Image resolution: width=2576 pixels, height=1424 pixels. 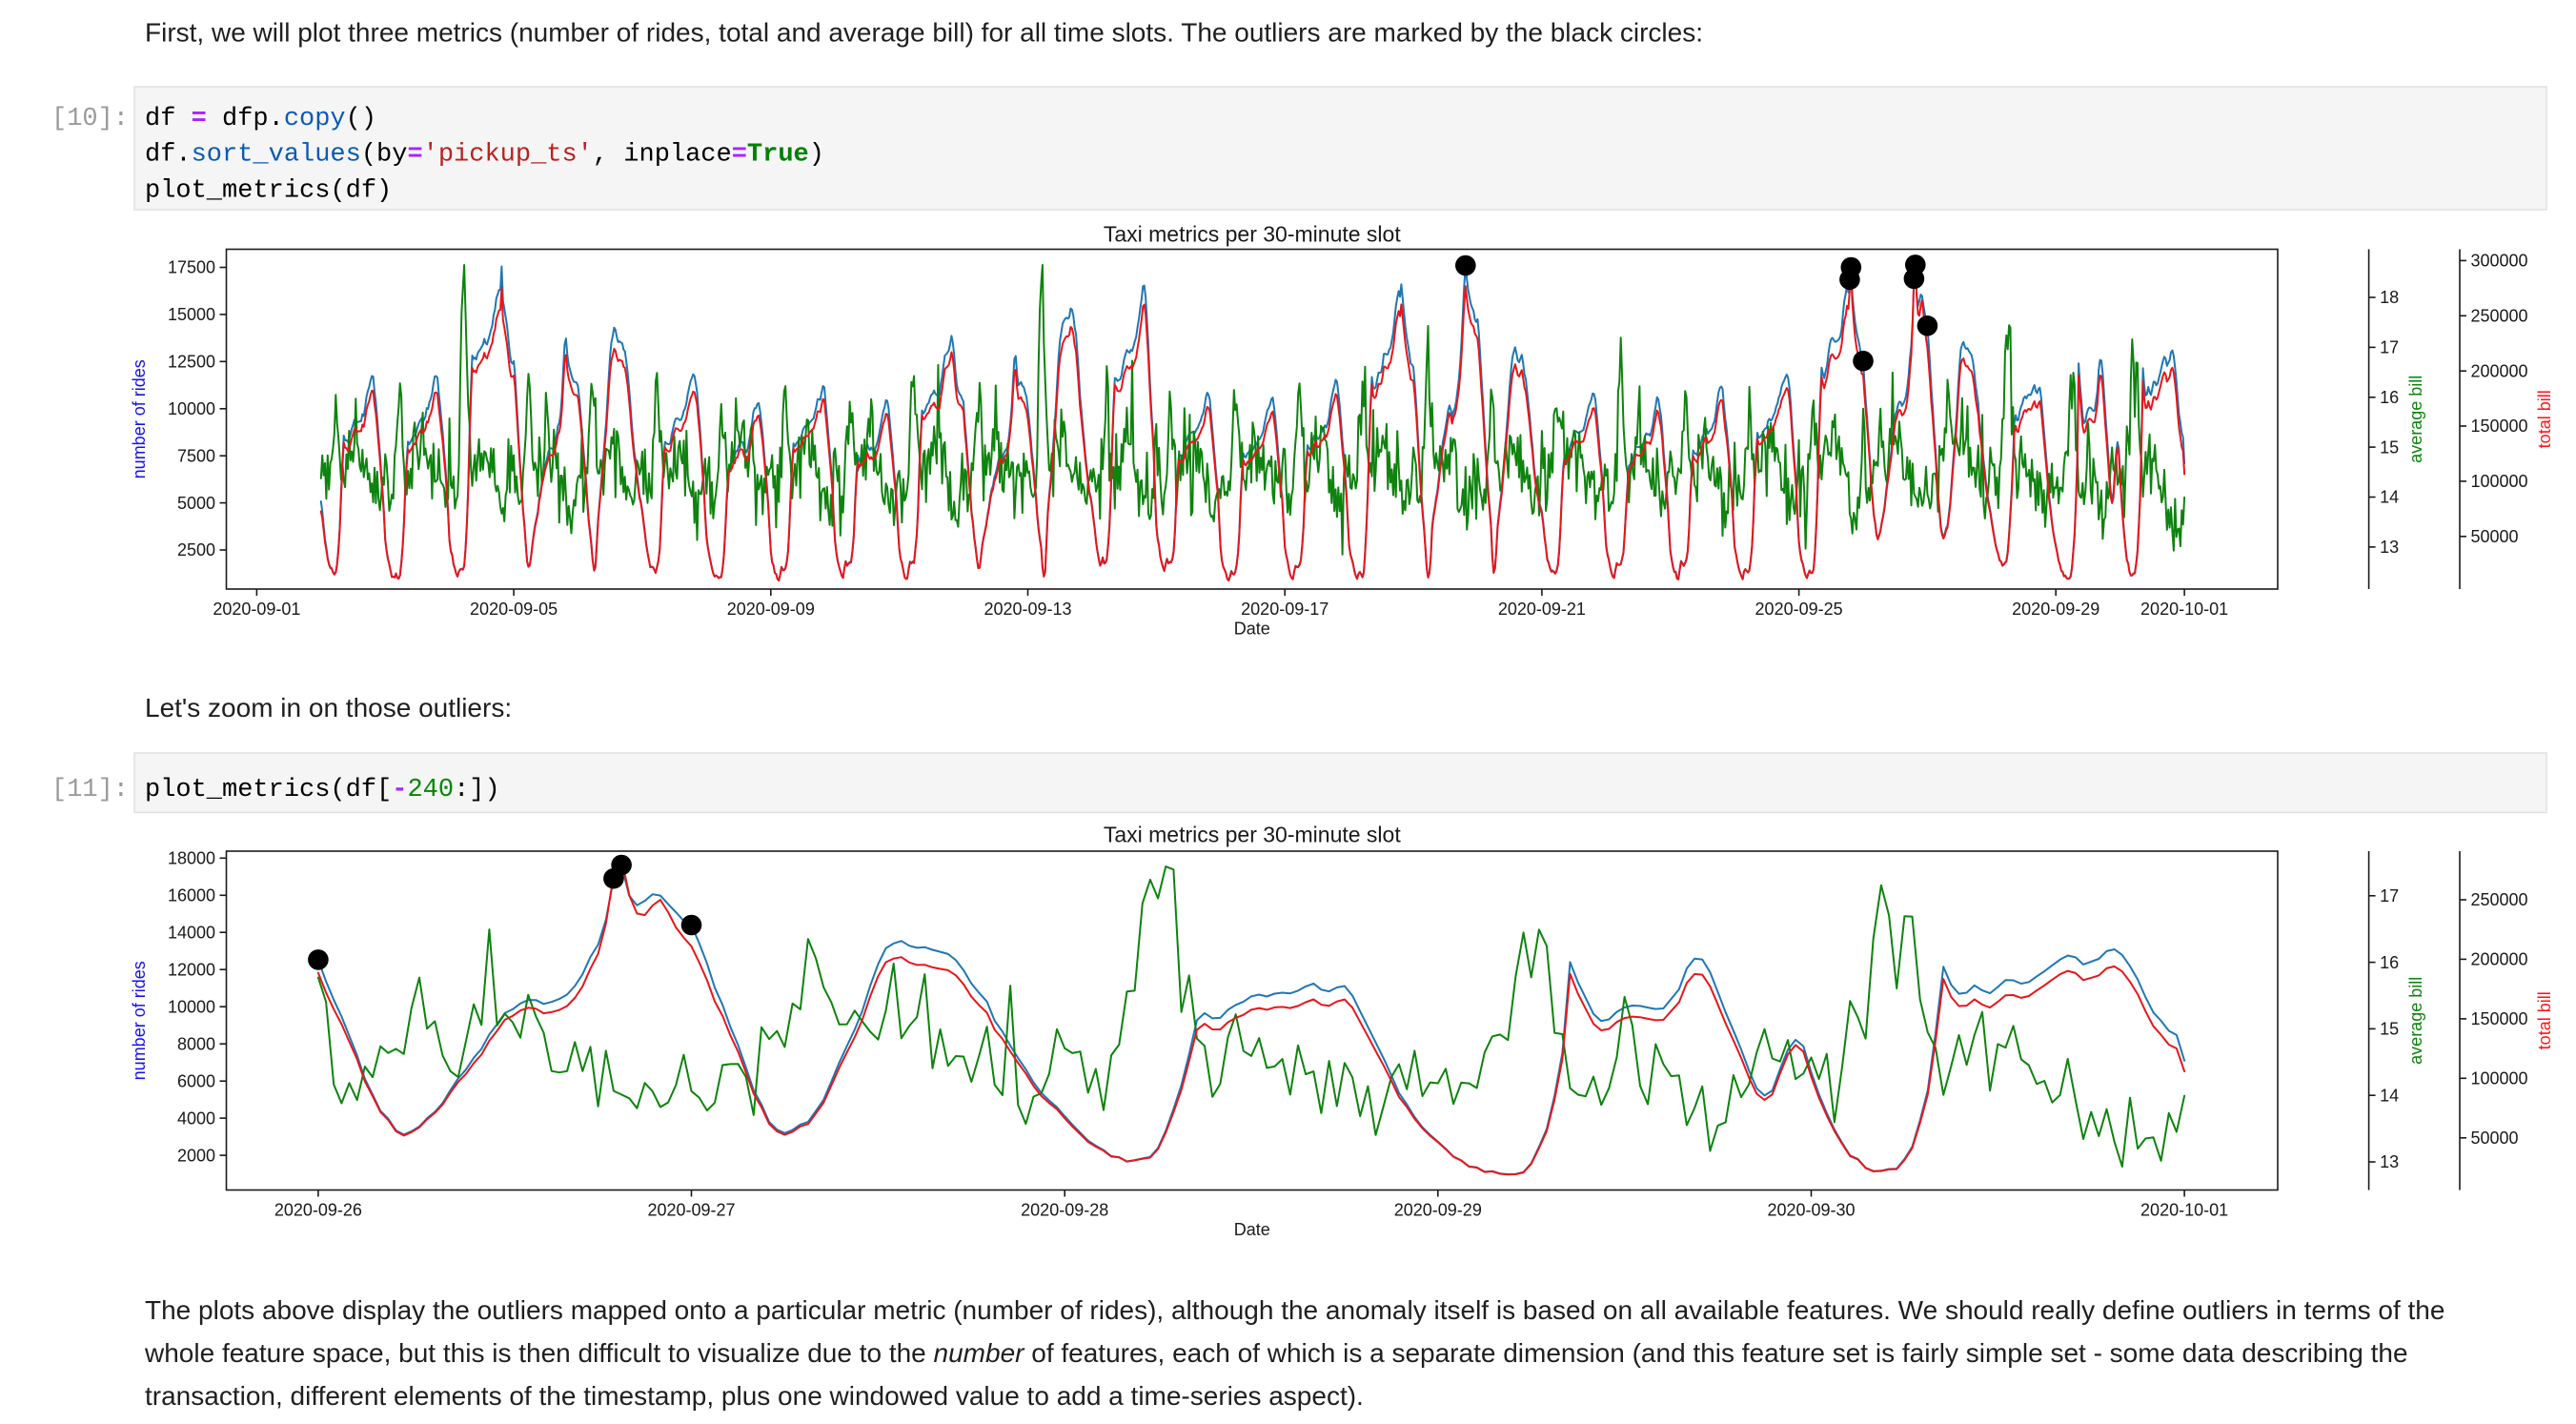 I want to click on svg-text: 5000, so click(x=196, y=503).